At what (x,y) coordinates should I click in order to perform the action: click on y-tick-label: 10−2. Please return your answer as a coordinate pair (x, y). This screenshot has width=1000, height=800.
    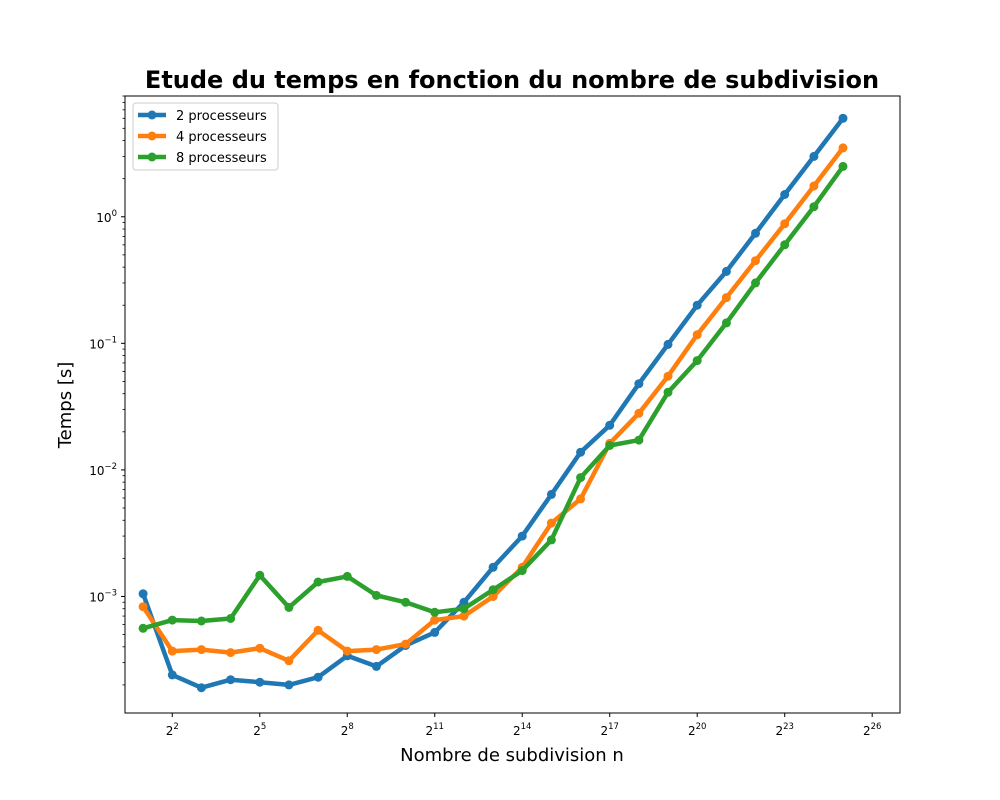
    Looking at the image, I should click on (103, 470).